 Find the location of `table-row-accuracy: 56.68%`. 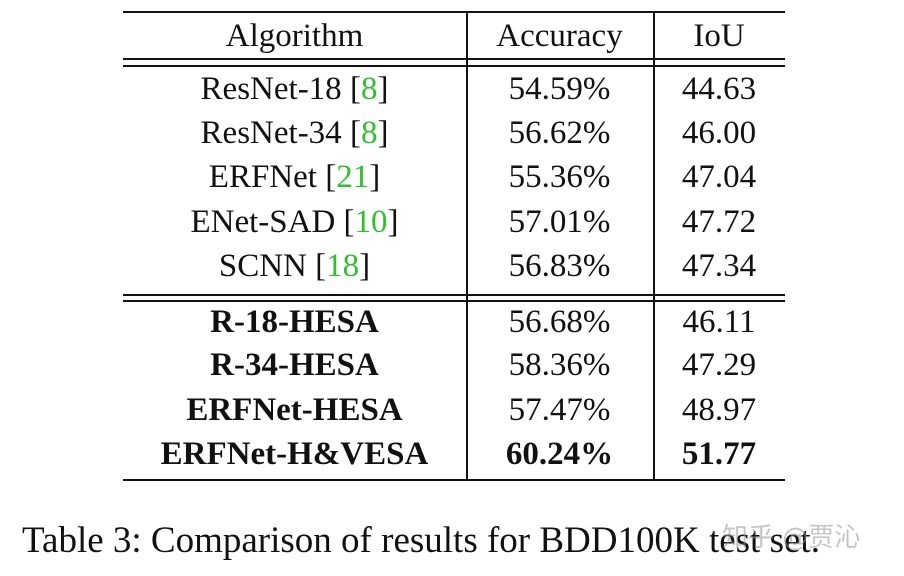

table-row-accuracy: 56.68% is located at coordinates (559, 322).